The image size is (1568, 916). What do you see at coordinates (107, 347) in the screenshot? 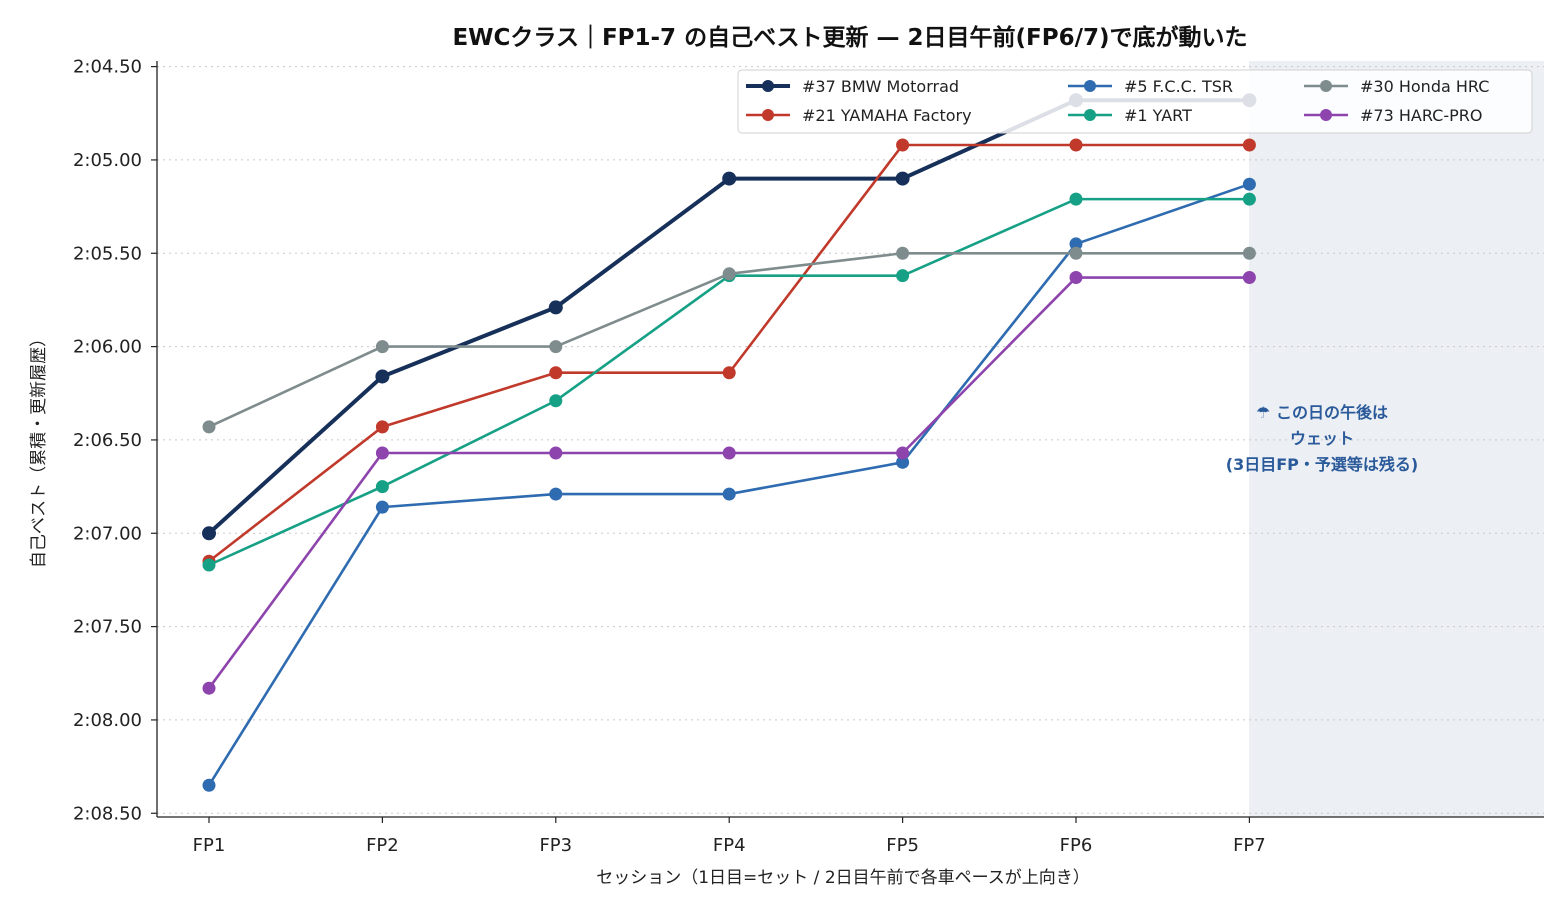
I see `y-tick-label: 2:06.00` at bounding box center [107, 347].